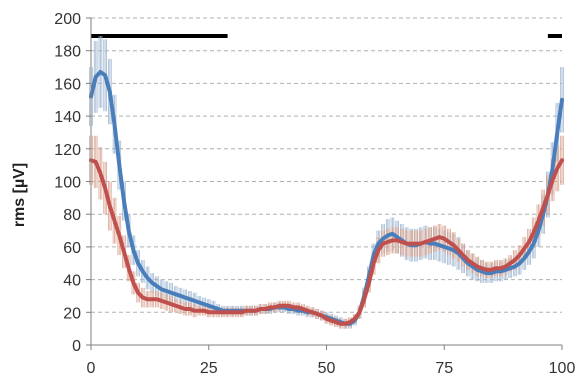 This screenshot has height=387, width=582. I want to click on y-tick-label-20: 20, so click(72, 313).